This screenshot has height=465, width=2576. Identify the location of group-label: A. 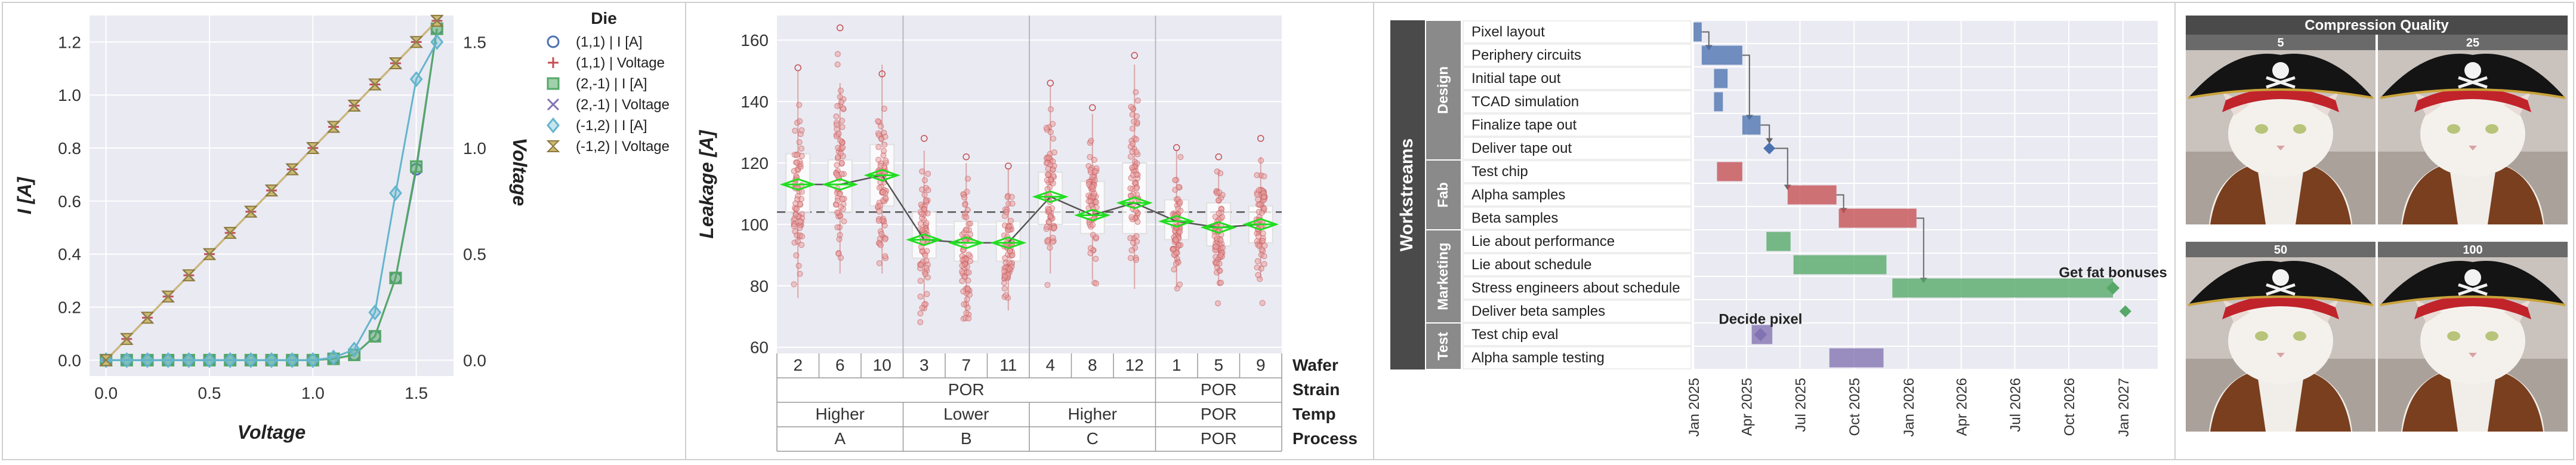
(840, 438).